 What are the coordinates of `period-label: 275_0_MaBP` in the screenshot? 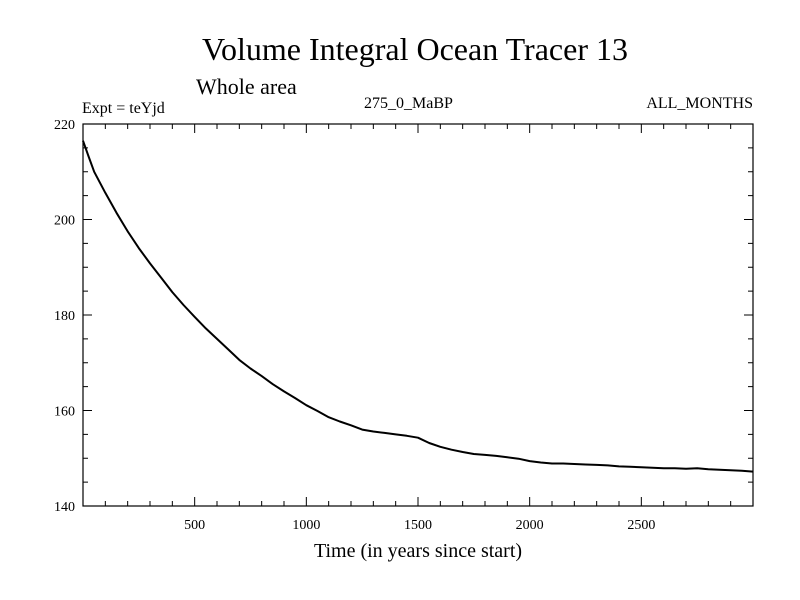 It's located at (408, 103).